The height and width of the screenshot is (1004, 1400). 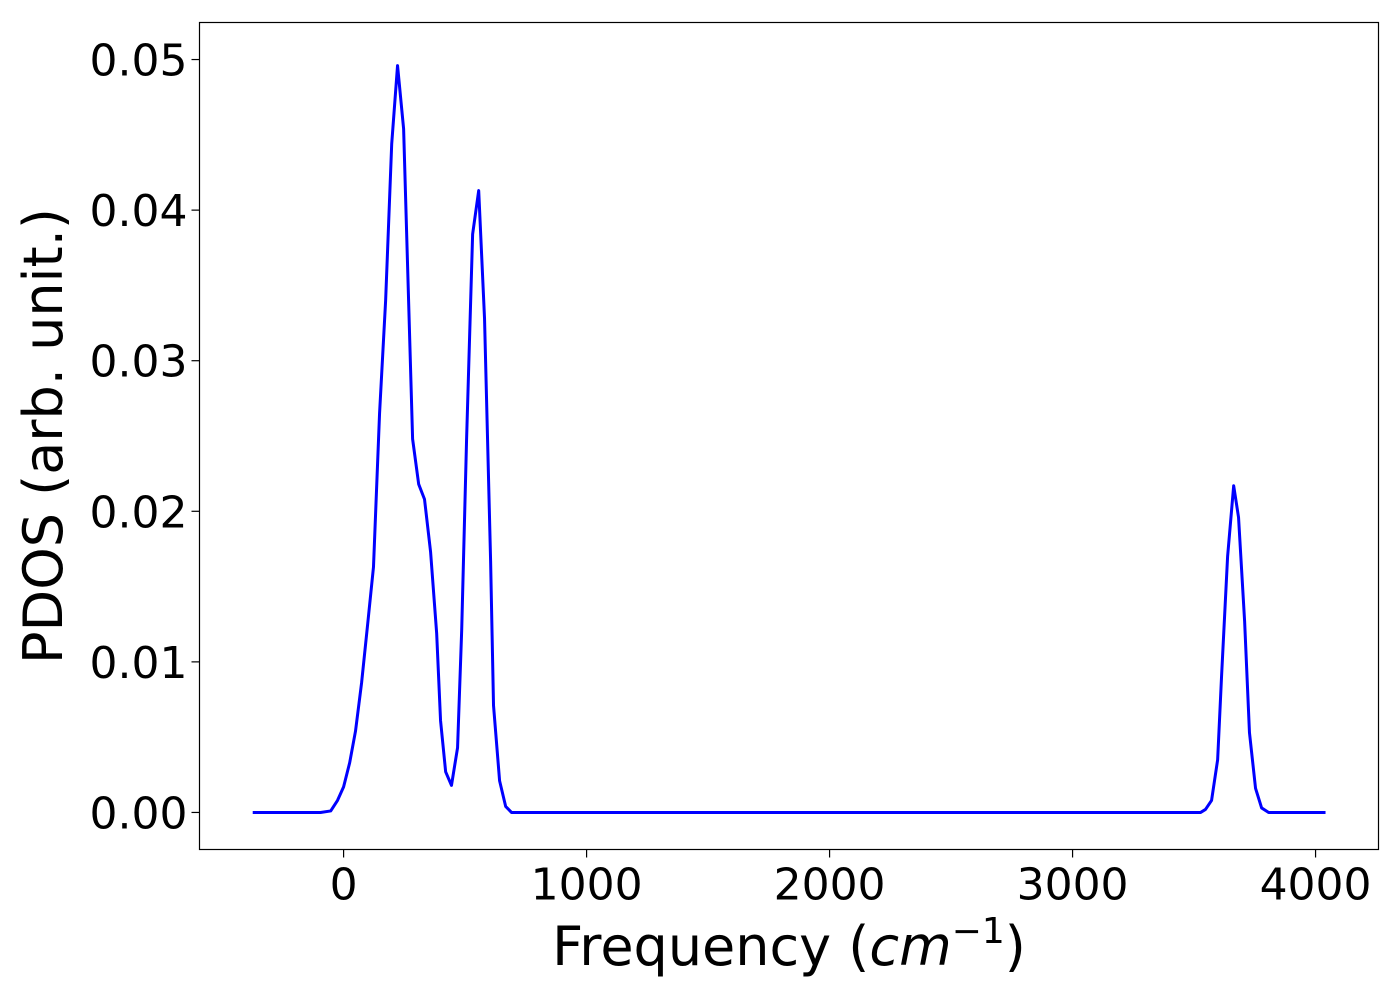 What do you see at coordinates (910, 946) in the screenshot?
I see `x-label-math: cm` at bounding box center [910, 946].